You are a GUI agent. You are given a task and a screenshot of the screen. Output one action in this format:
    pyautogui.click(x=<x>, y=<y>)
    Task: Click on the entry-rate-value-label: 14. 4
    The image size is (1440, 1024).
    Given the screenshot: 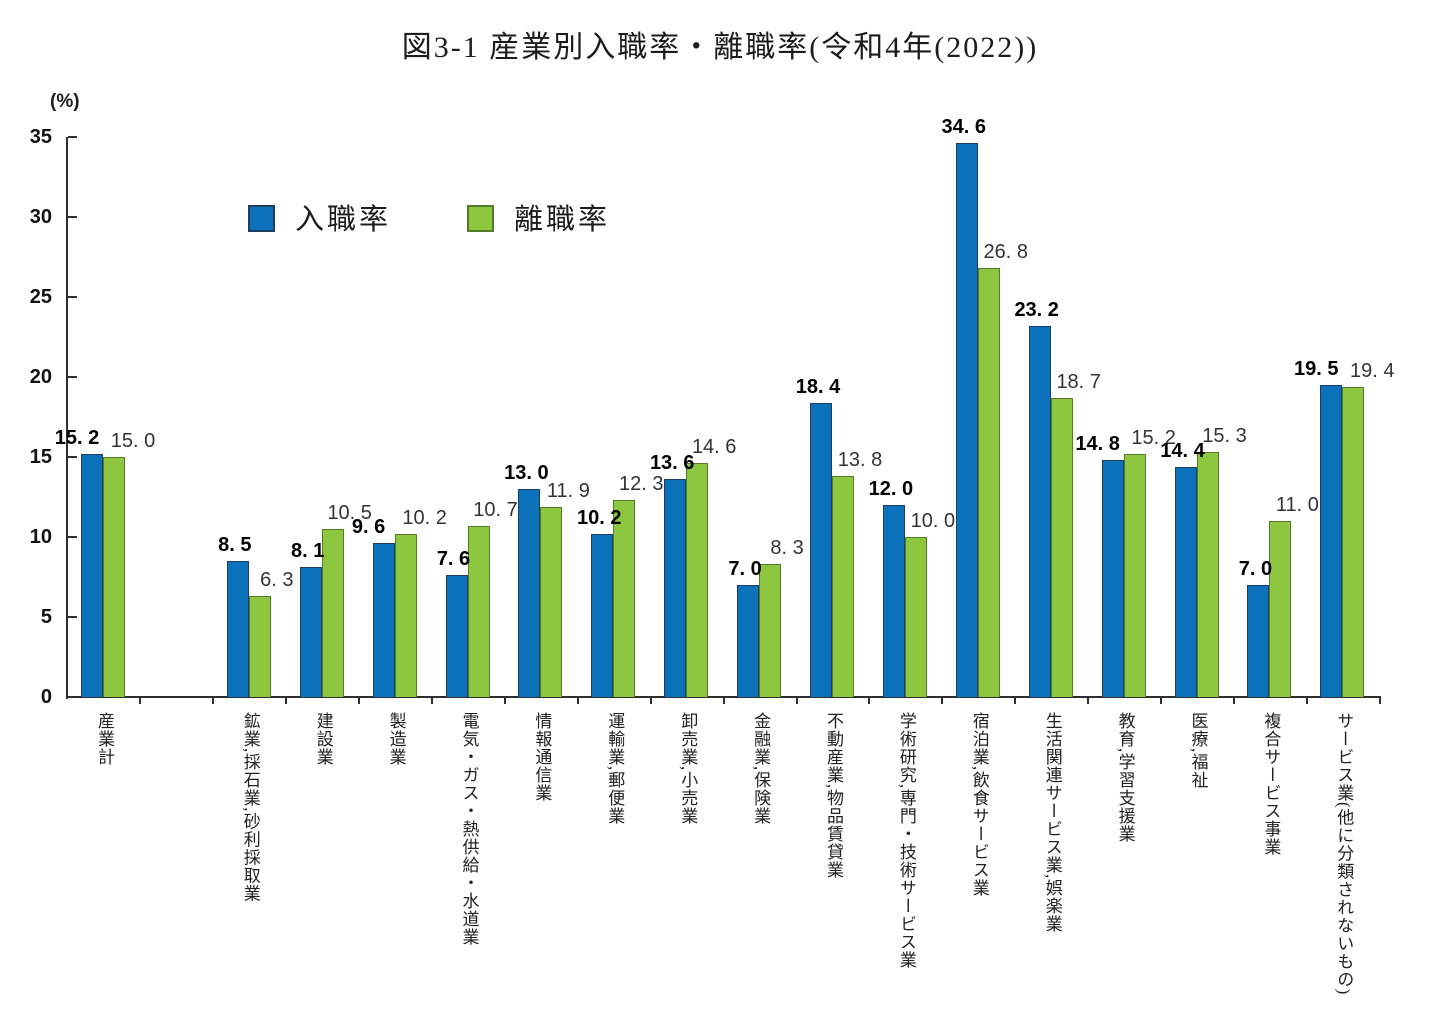 What is the action you would take?
    pyautogui.click(x=1182, y=450)
    